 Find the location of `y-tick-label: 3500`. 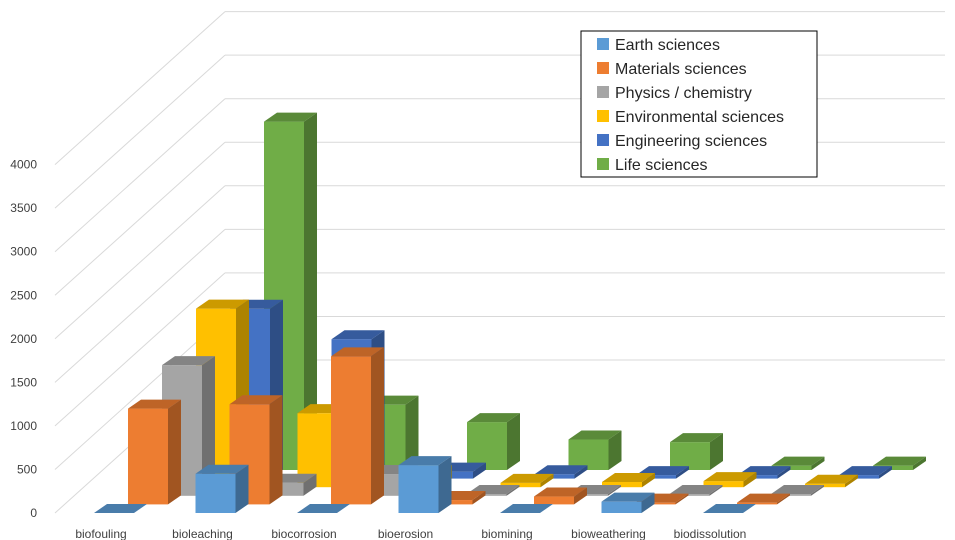

y-tick-label: 3500 is located at coordinates (23, 208).